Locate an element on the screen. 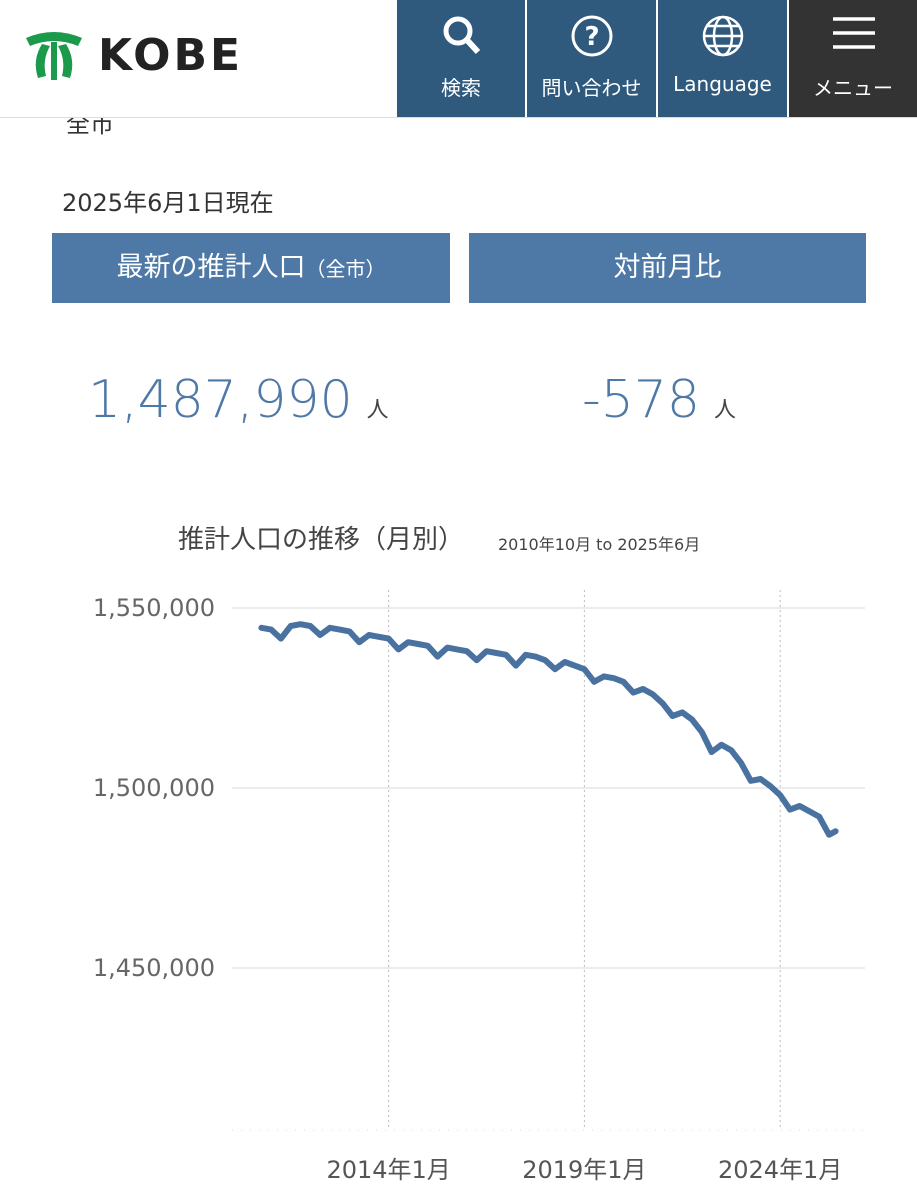 The height and width of the screenshot is (1199, 917). stat-sublabel: （全市） is located at coordinates (345, 269).